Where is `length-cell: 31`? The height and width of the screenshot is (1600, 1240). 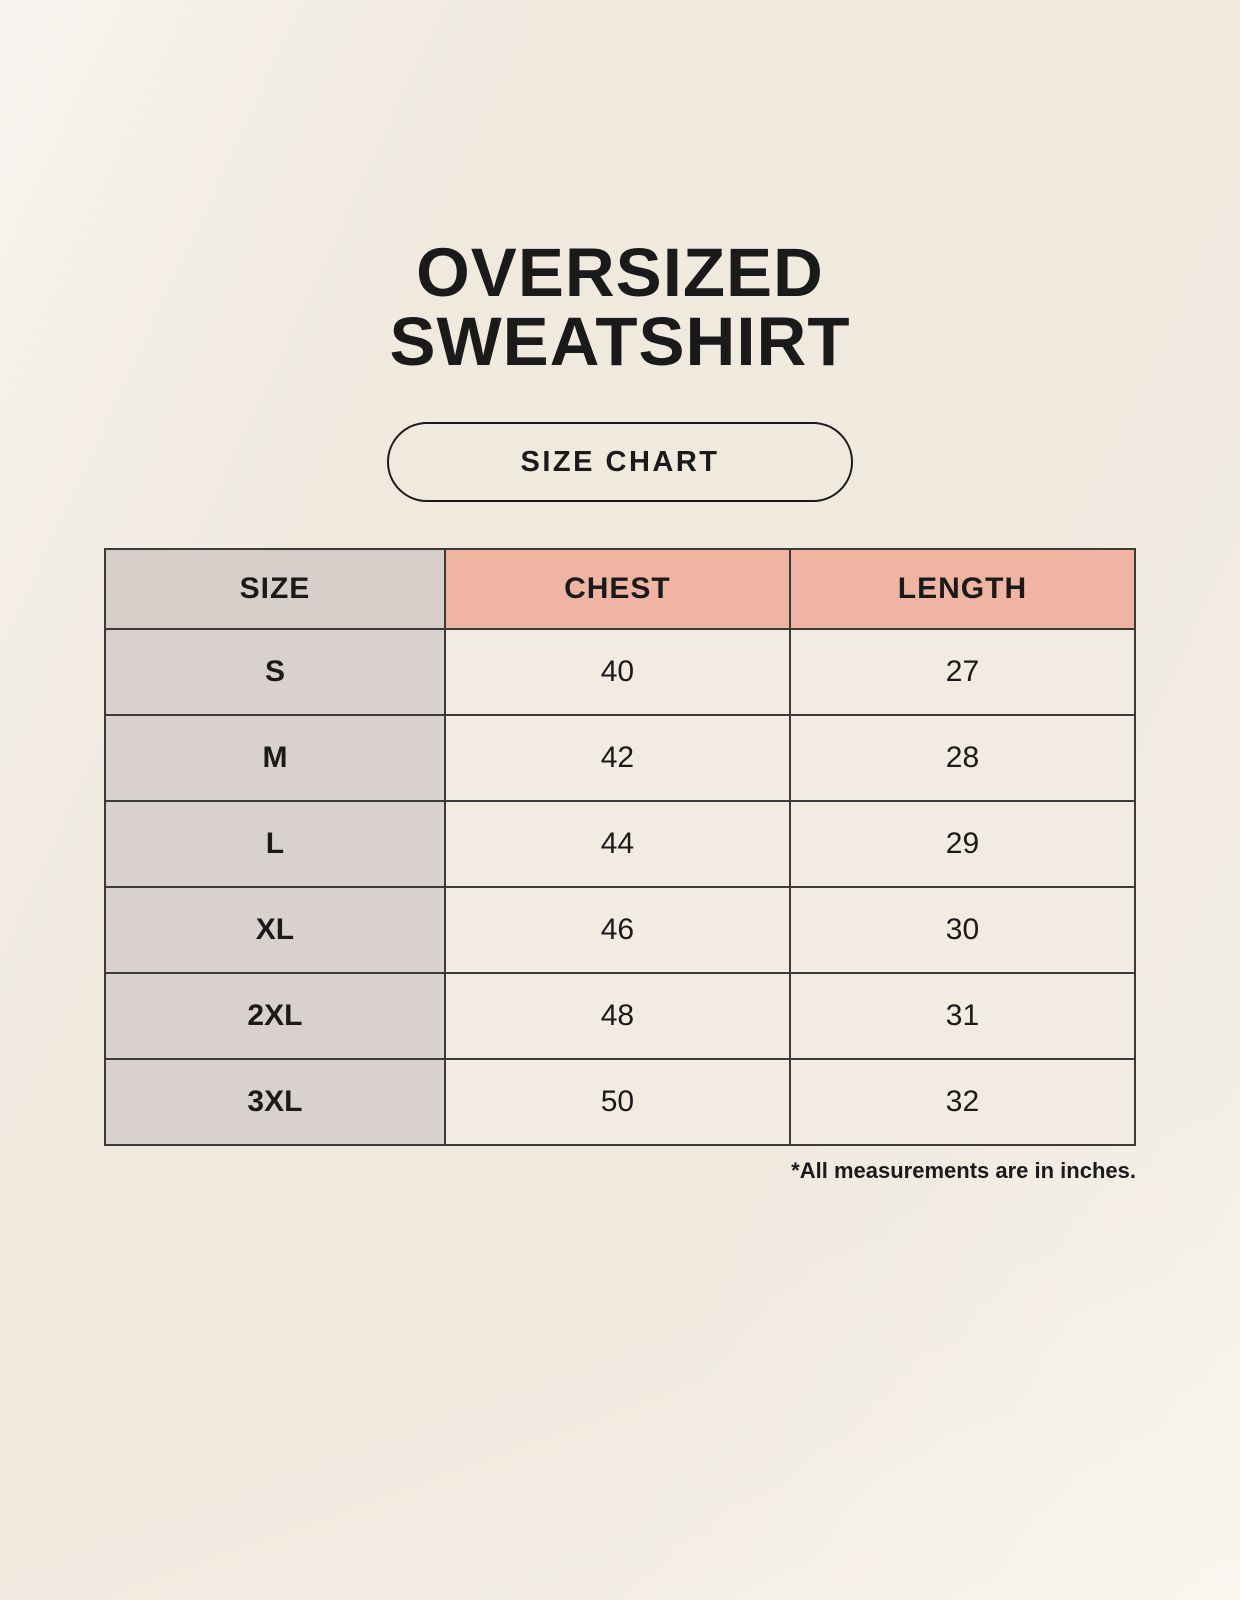 length-cell: 31 is located at coordinates (962, 1016).